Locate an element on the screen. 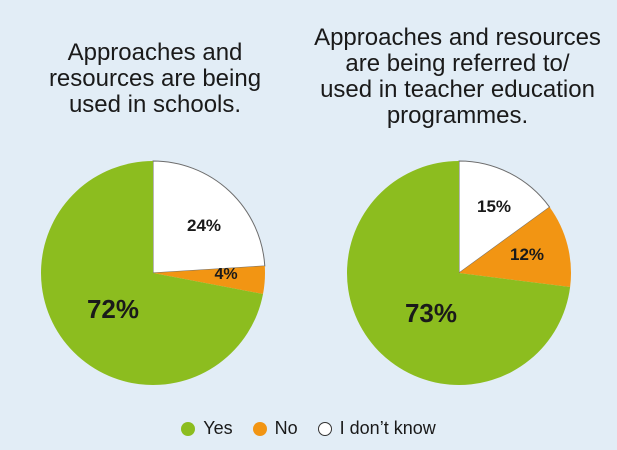  pie-label-teacher-education-yes: 73% is located at coordinates (431, 313).